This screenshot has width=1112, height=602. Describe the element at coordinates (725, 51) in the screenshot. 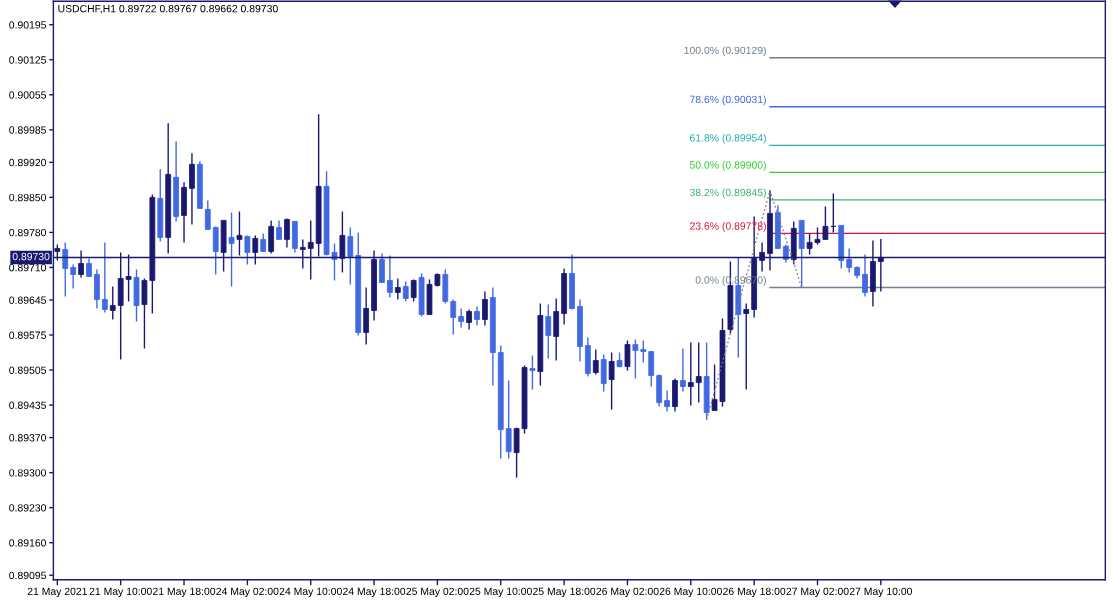

I see `ref-line-label: 100.0% (0.90129)` at that location.